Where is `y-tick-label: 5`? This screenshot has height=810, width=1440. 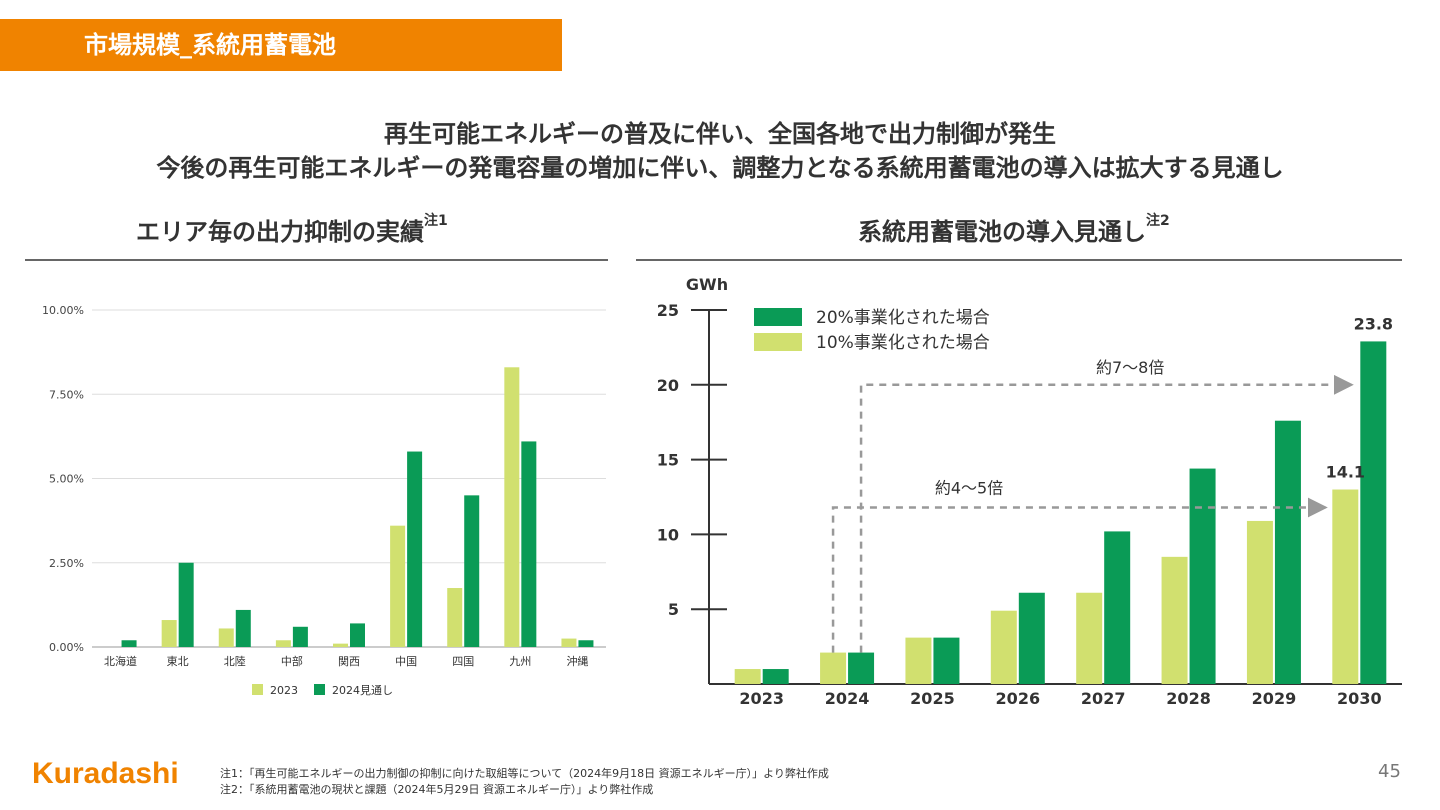 y-tick-label: 5 is located at coordinates (673, 609).